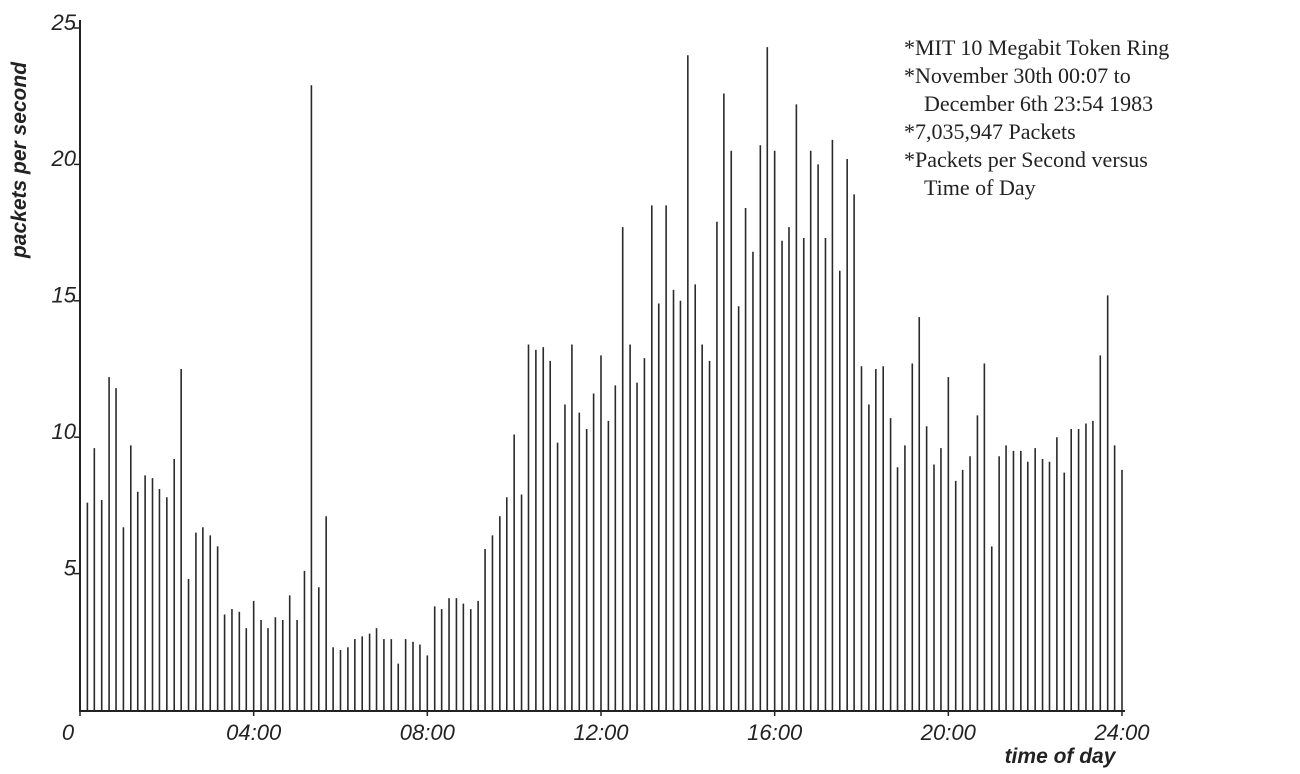 The height and width of the screenshot is (774, 1300). What do you see at coordinates (990, 131) in the screenshot?
I see `annotation: *7,035,947 Packets` at bounding box center [990, 131].